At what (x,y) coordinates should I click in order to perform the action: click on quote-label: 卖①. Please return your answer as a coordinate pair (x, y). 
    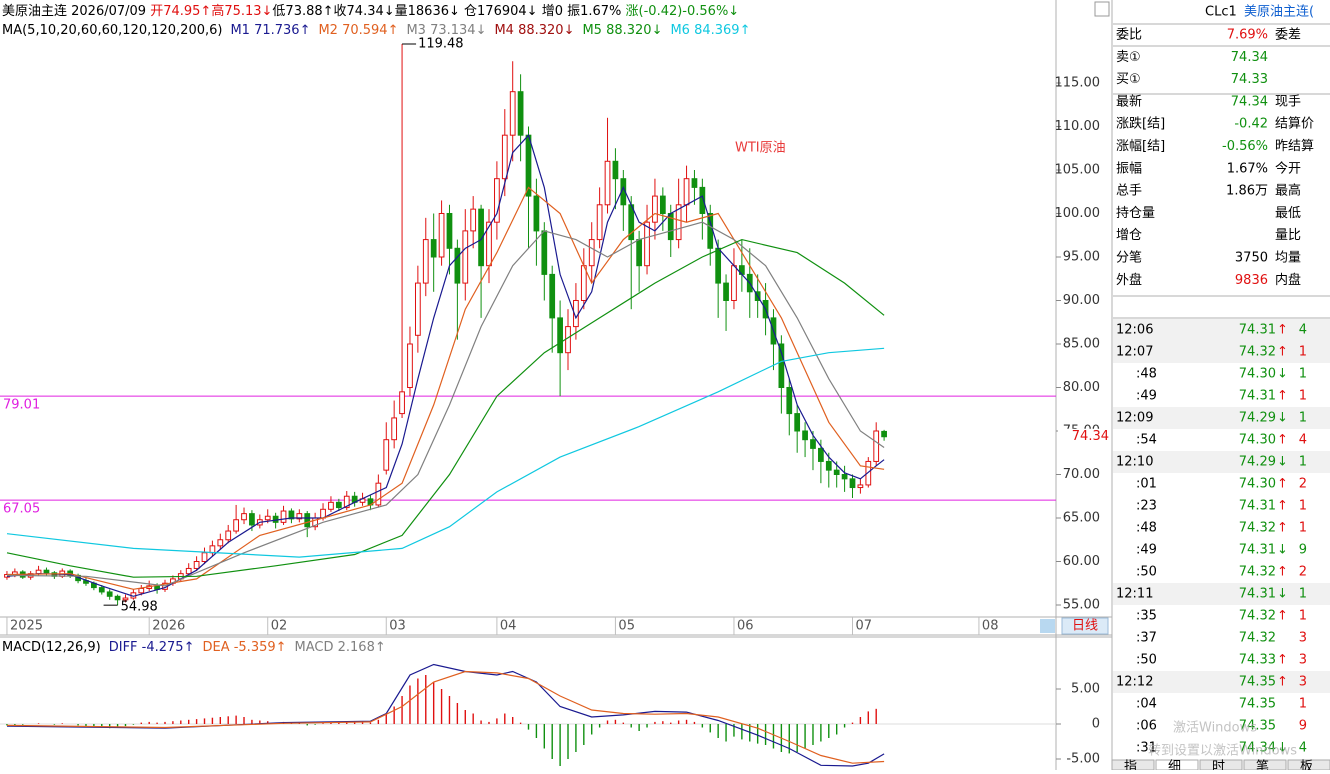
    Looking at the image, I should click on (1128, 57).